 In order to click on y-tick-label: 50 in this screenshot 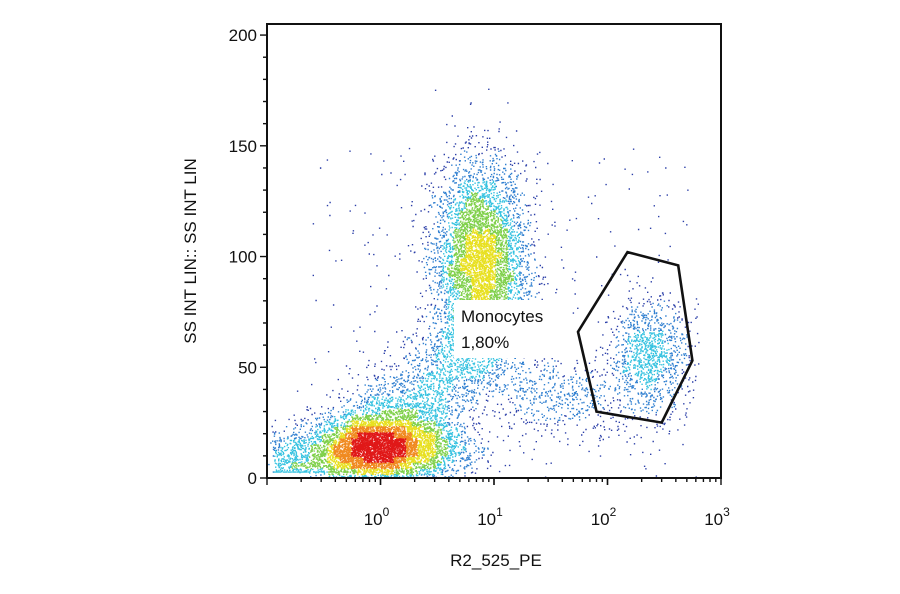, I will do `click(247, 367)`.